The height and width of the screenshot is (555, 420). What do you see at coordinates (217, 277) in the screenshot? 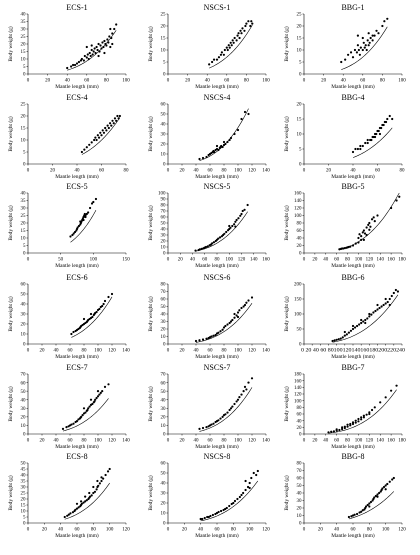
I see `panel-title: NSCS-6` at bounding box center [217, 277].